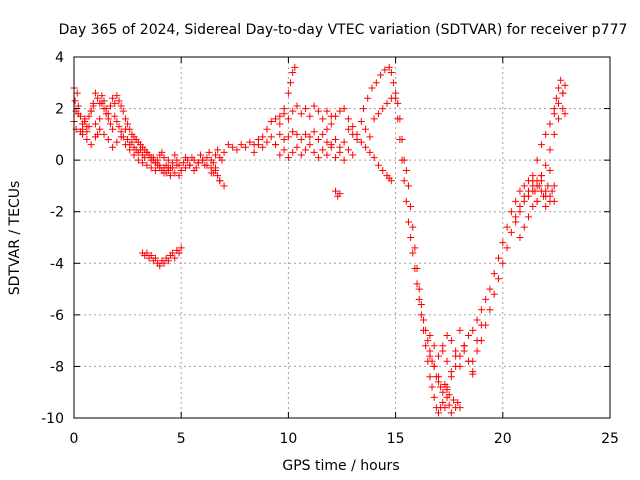 The width and height of the screenshot is (640, 480). I want to click on x-tick-label: 5, so click(181, 439).